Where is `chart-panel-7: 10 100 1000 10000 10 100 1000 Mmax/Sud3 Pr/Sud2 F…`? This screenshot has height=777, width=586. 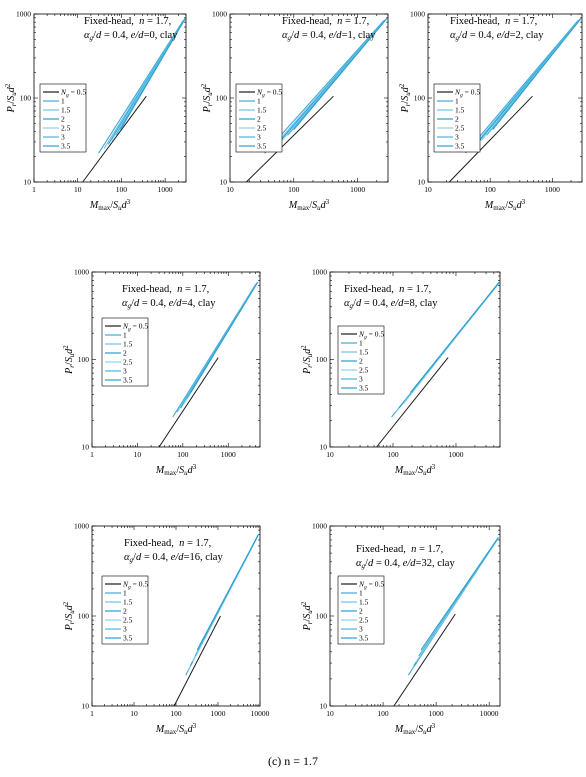
chart-panel-7: 10 100 1000 10000 10 100 1000 Mmax/Sud3 Pr/Sud2 F… is located at coordinates (400, 629).